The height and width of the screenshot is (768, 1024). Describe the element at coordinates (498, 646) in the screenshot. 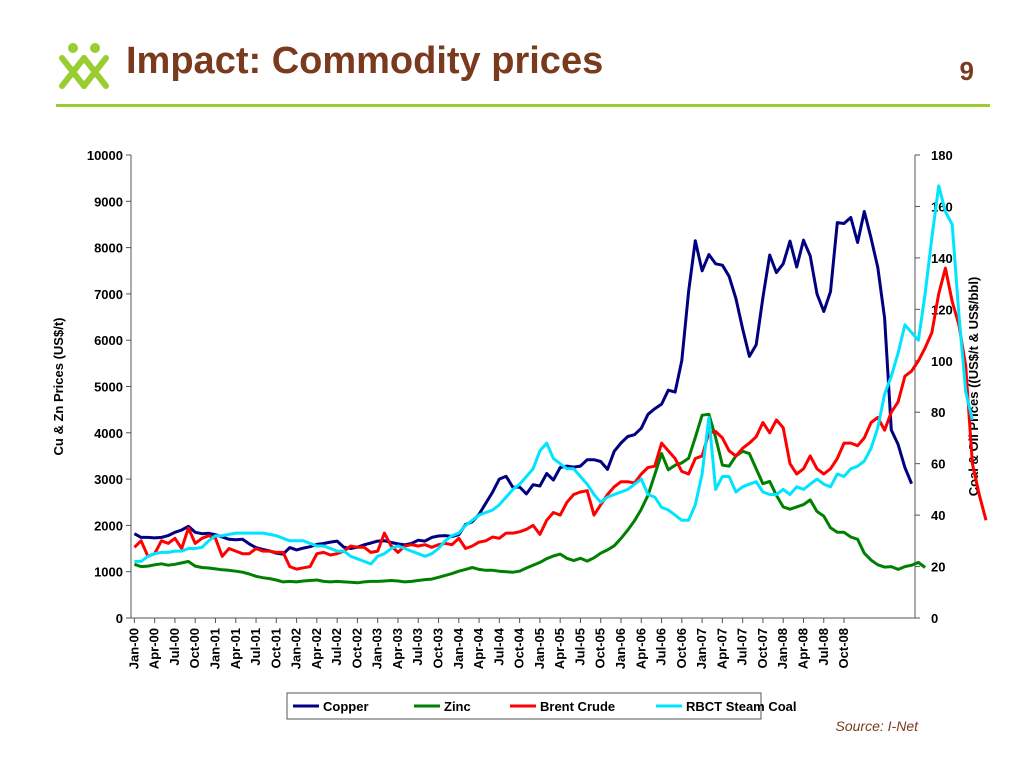

I see `x-tick-label: Jul-04` at that location.